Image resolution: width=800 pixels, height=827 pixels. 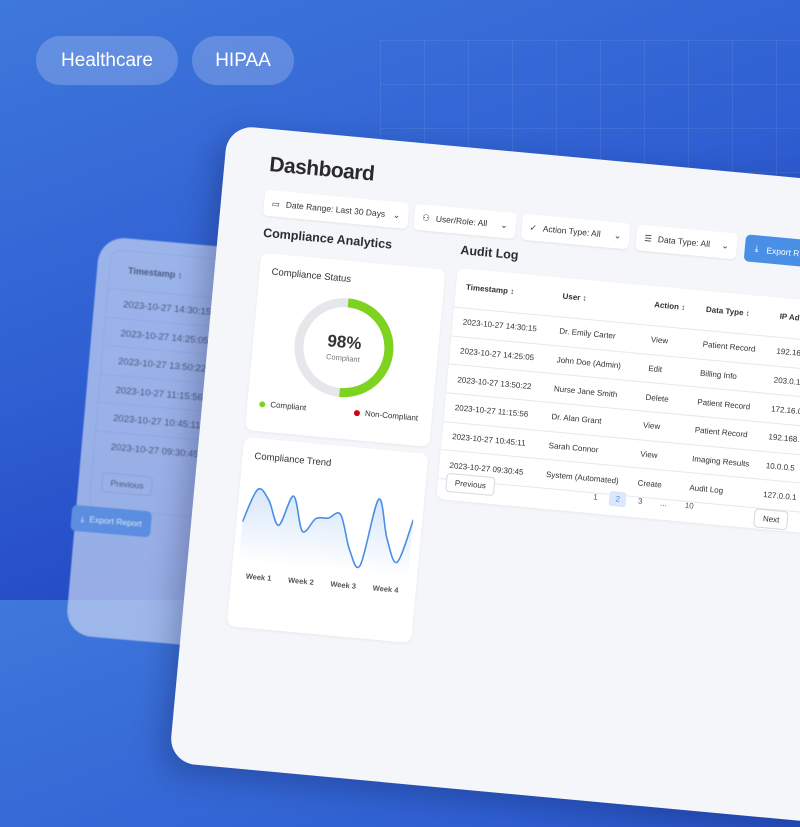 I want to click on legend-label: Compliant, so click(x=288, y=406).